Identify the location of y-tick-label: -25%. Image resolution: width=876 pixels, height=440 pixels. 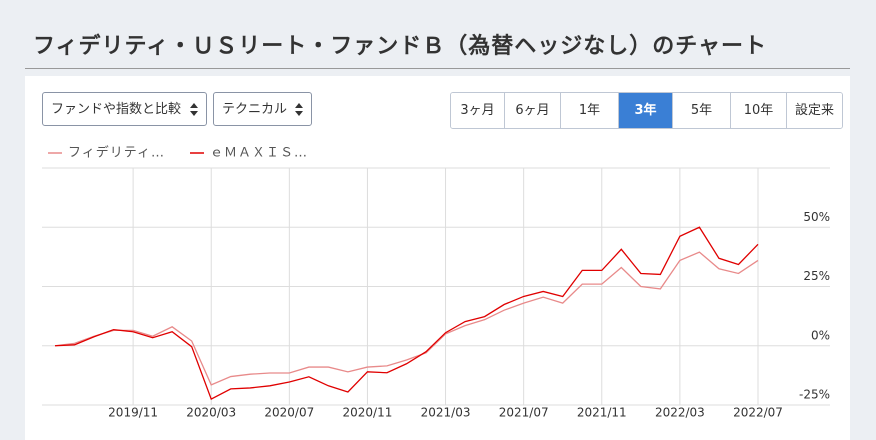
(814, 395).